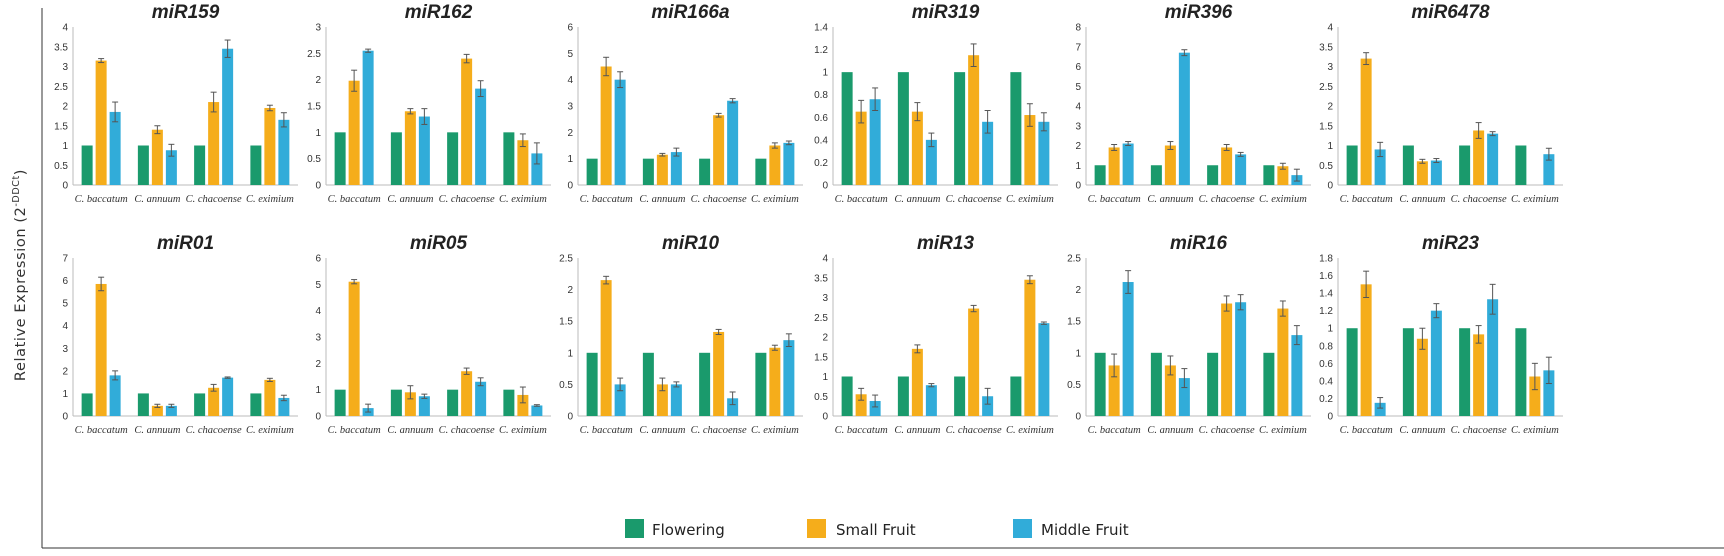 This screenshot has width=1724, height=556. I want to click on mir13-y-tick-label: 1, so click(825, 377).